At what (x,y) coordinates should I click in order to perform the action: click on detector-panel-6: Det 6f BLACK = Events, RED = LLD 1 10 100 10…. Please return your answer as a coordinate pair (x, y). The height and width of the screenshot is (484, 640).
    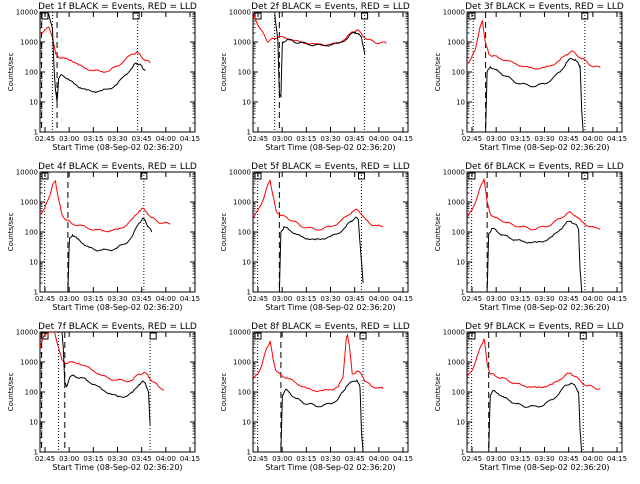
    Looking at the image, I should click on (530, 237).